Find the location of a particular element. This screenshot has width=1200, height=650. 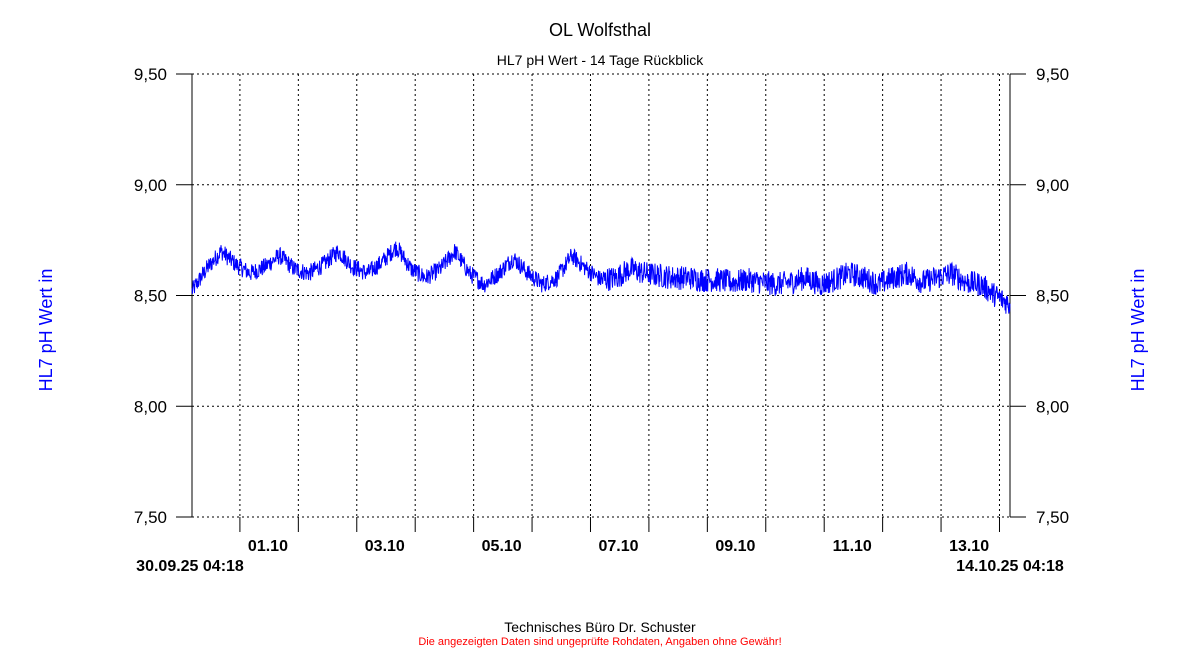

y-tick-label-left: 9,00 is located at coordinates (150, 185).